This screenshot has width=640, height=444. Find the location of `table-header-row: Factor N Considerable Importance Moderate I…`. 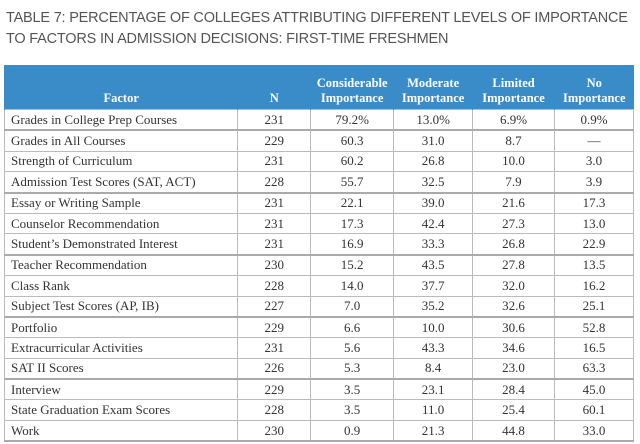

table-header-row: Factor N Considerable Importance Moderate I… is located at coordinates (318, 87).